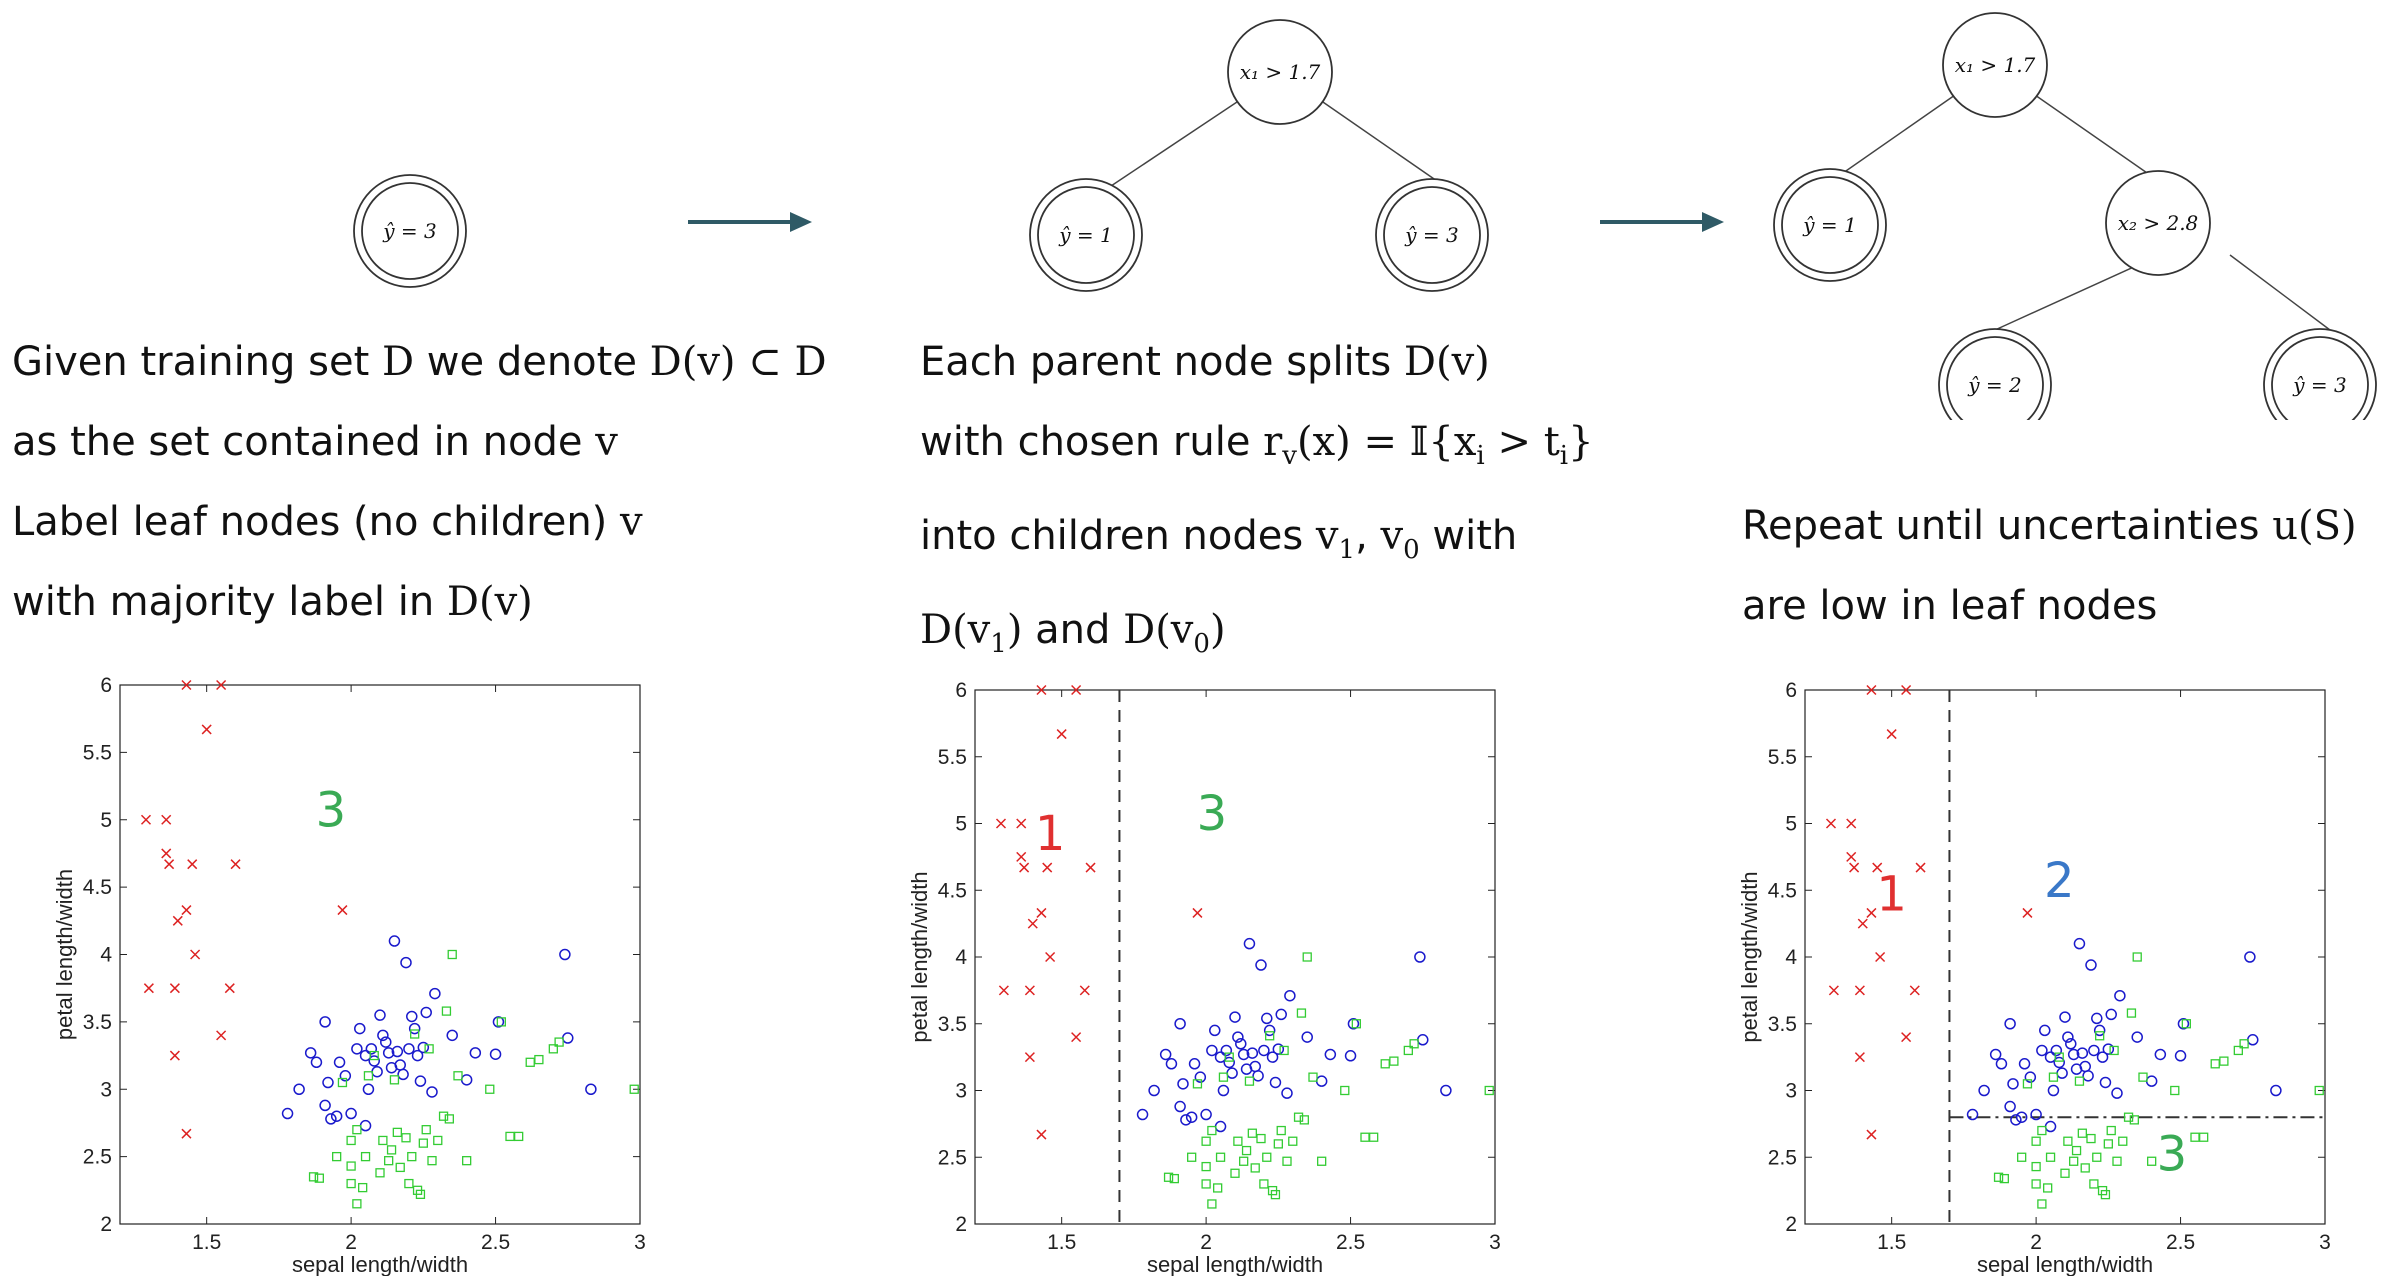 This screenshot has width=2382, height=1276. Describe the element at coordinates (961, 957) in the screenshot. I see `y-tick-label: 4` at that location.